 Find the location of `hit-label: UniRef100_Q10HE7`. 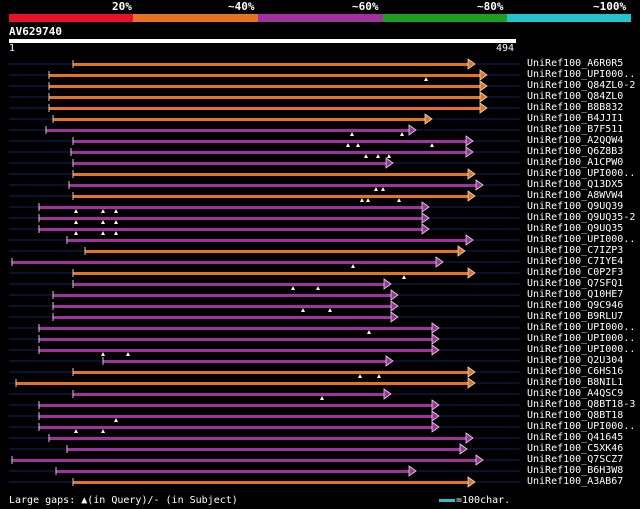

hit-label: UniRef100_Q10HE7 is located at coordinates (575, 294).